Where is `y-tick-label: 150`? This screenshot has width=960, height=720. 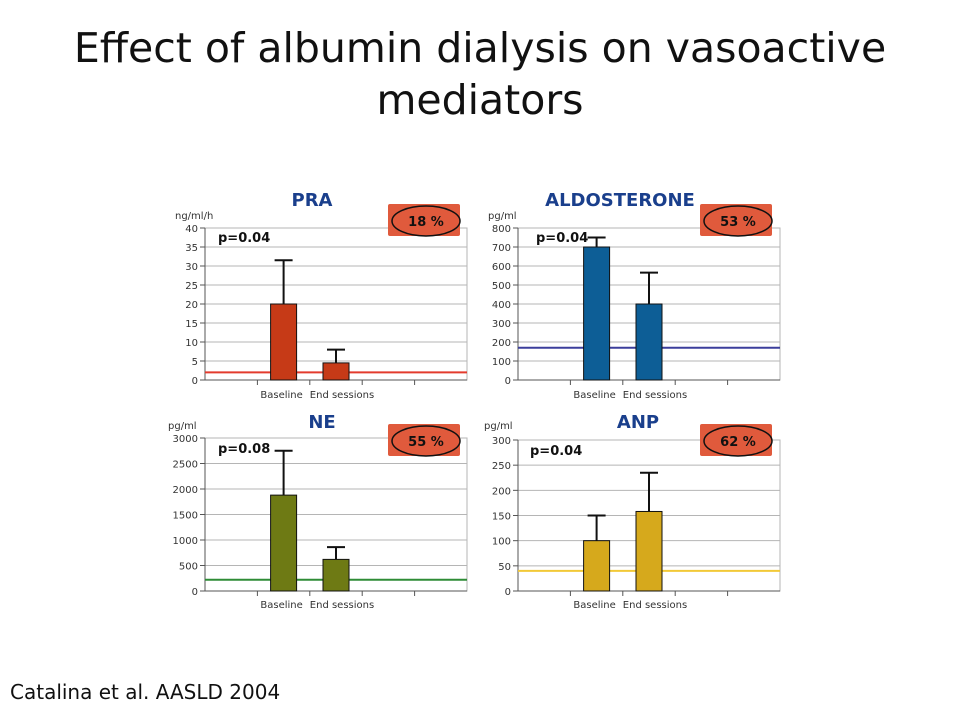 y-tick-label: 150 is located at coordinates (501, 517).